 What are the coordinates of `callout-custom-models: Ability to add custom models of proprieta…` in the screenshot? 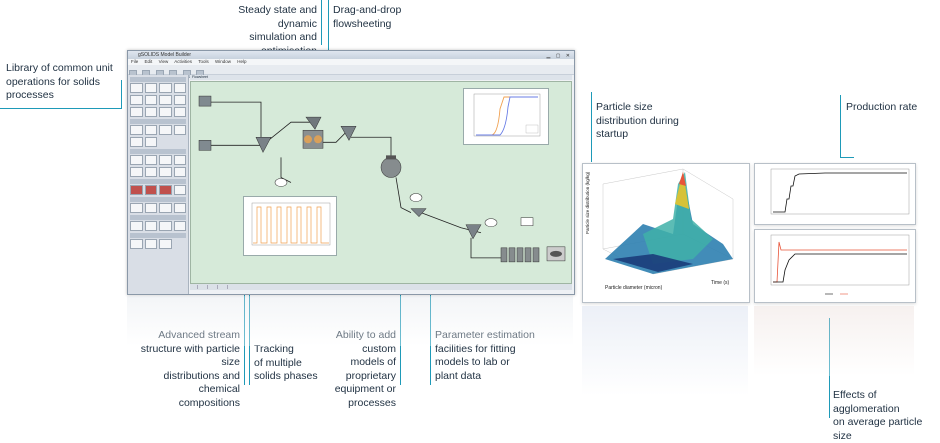 It's located at (365, 369).